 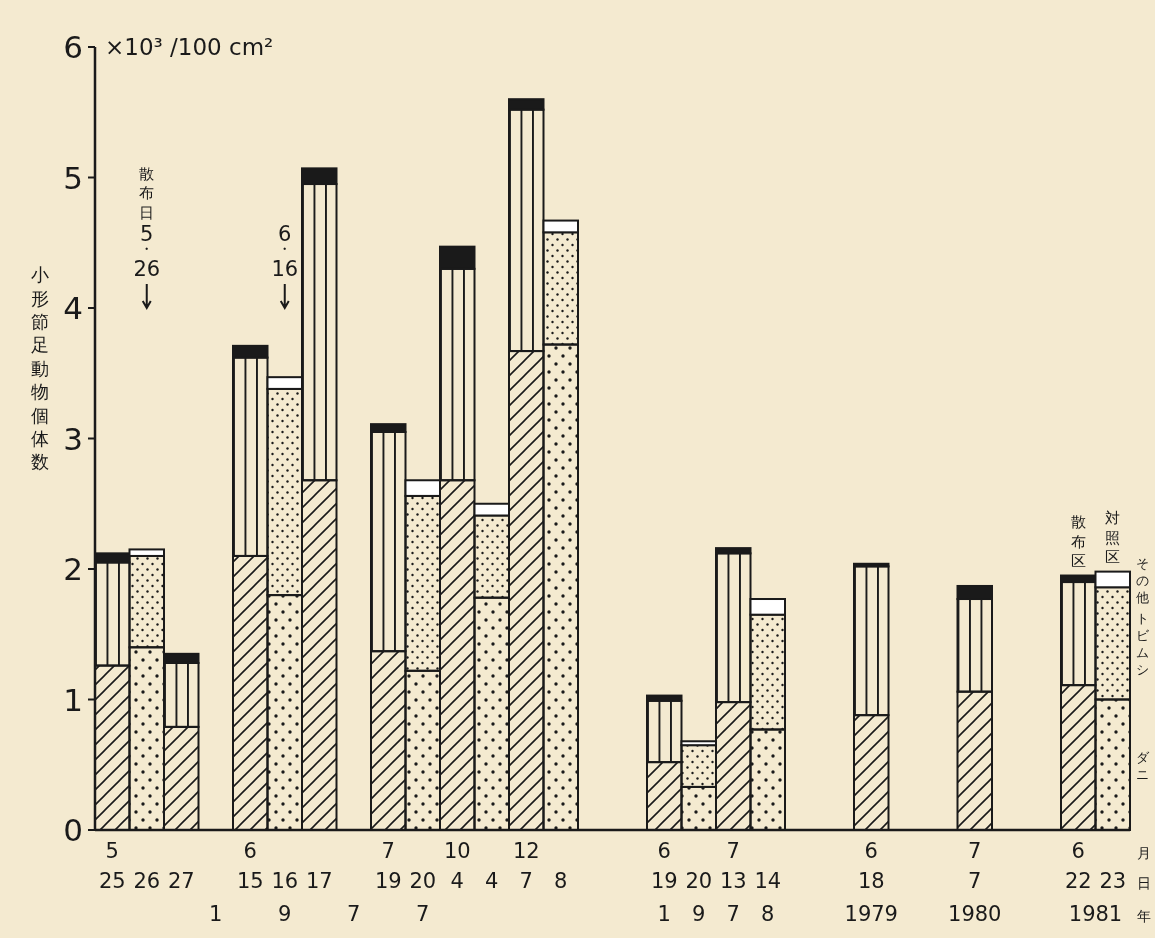 What do you see at coordinates (189, 47) in the screenshot?
I see `title: ×10³ /100 cm²` at bounding box center [189, 47].